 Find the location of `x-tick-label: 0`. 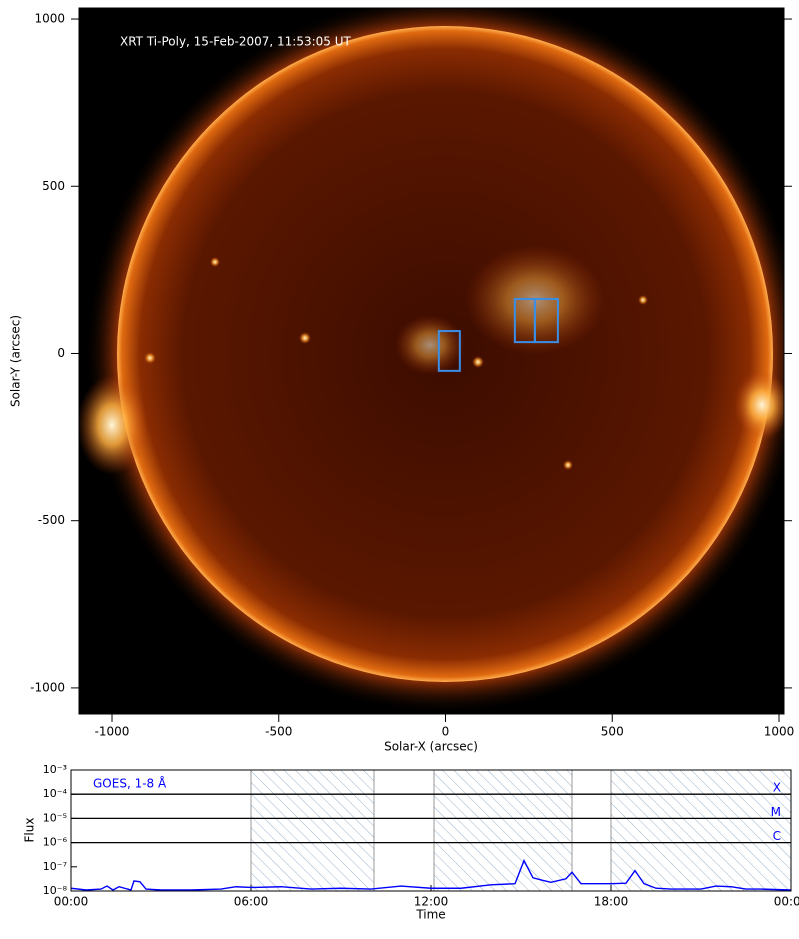

x-tick-label: 0 is located at coordinates (446, 732).